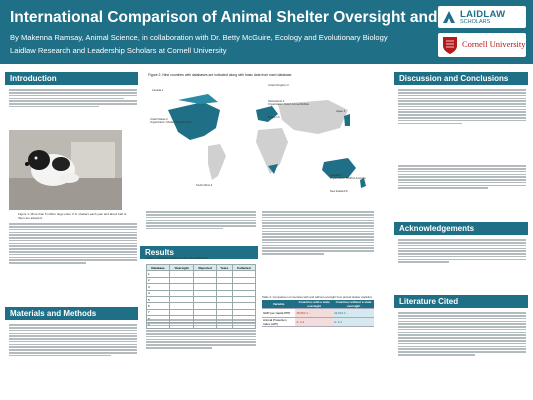  What do you see at coordinates (73, 359) in the screenshot?
I see `materials-methods-text` at bounding box center [73, 359].